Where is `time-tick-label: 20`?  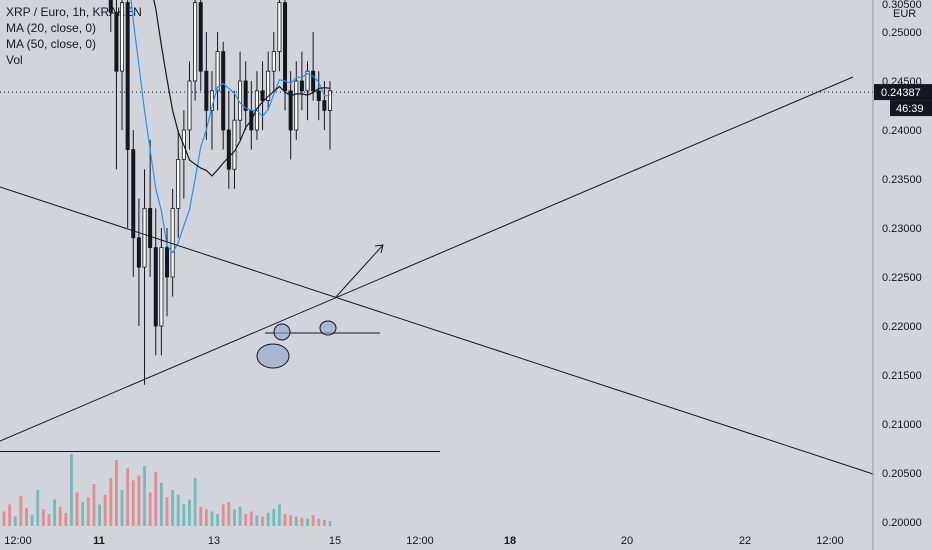 time-tick-label: 20 is located at coordinates (627, 541).